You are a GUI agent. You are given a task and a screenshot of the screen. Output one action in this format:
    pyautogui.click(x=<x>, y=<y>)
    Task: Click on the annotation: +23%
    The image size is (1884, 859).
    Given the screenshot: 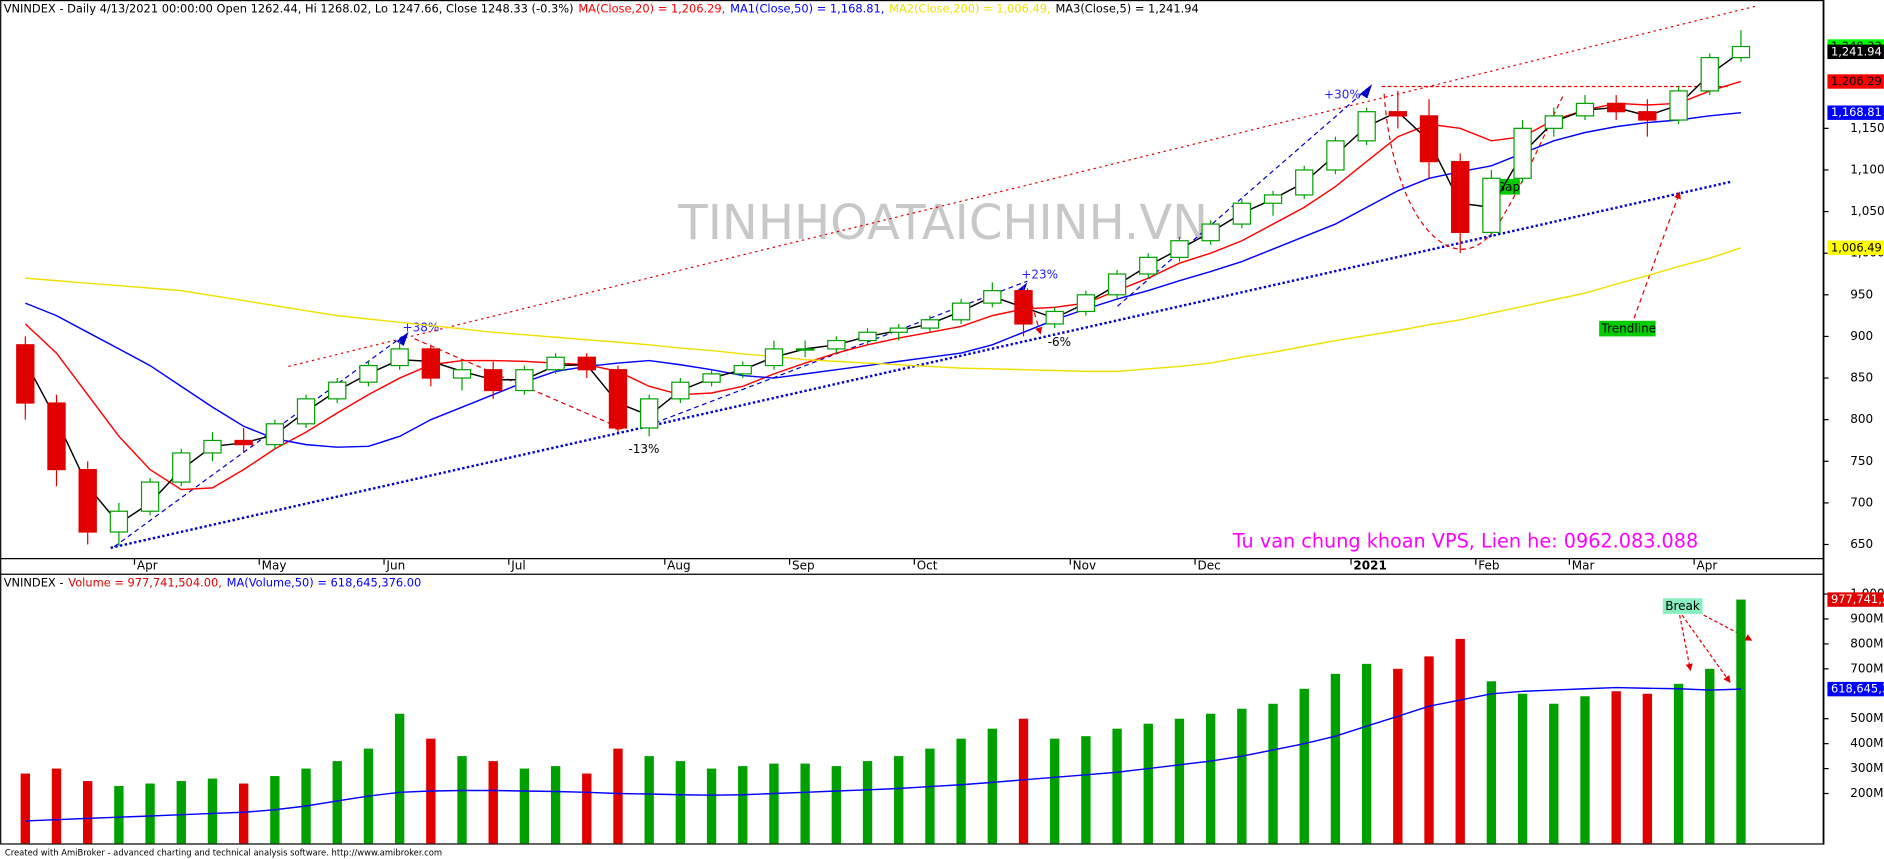 What is the action you would take?
    pyautogui.click(x=1039, y=275)
    